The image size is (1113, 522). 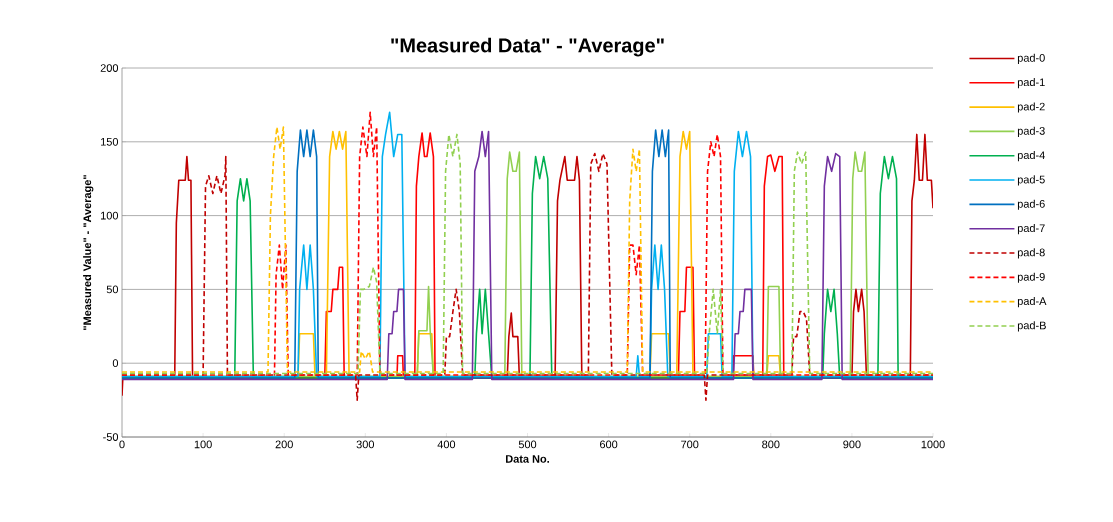 I want to click on y-tick-label: 200, so click(x=109, y=68).